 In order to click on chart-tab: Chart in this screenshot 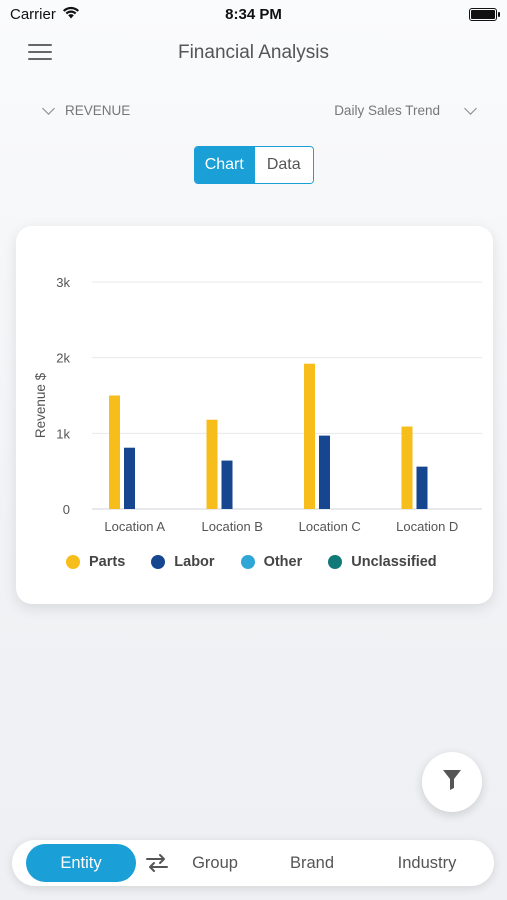, I will do `click(224, 165)`.